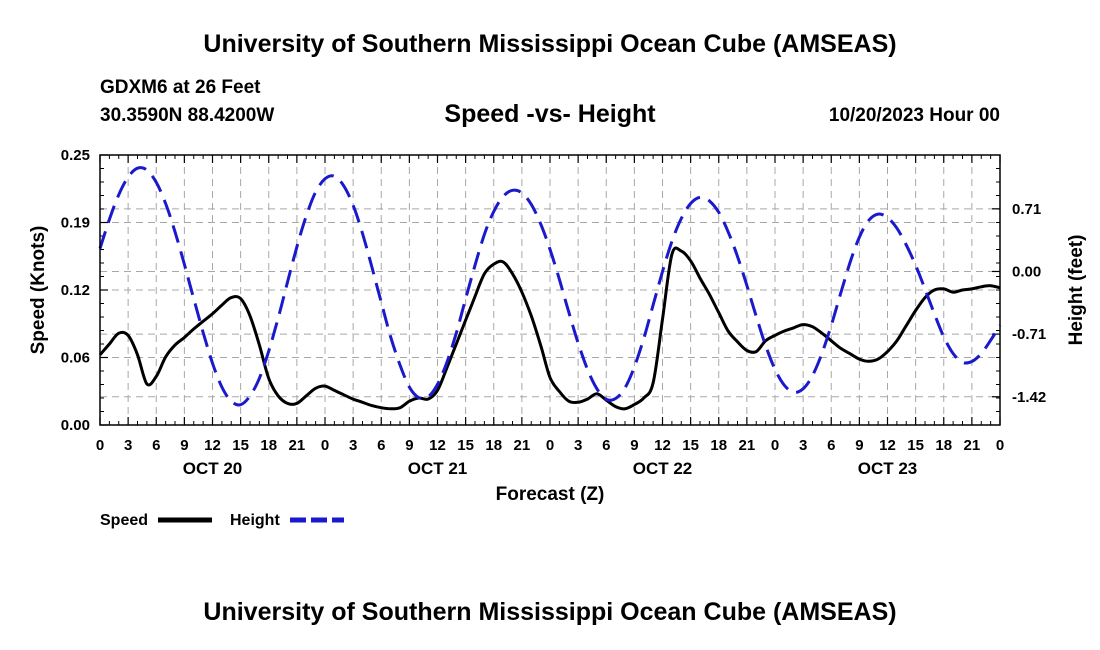 Image resolution: width=1100 pixels, height=650 pixels. I want to click on chart-title: Speed -vs- Height, so click(550, 114).